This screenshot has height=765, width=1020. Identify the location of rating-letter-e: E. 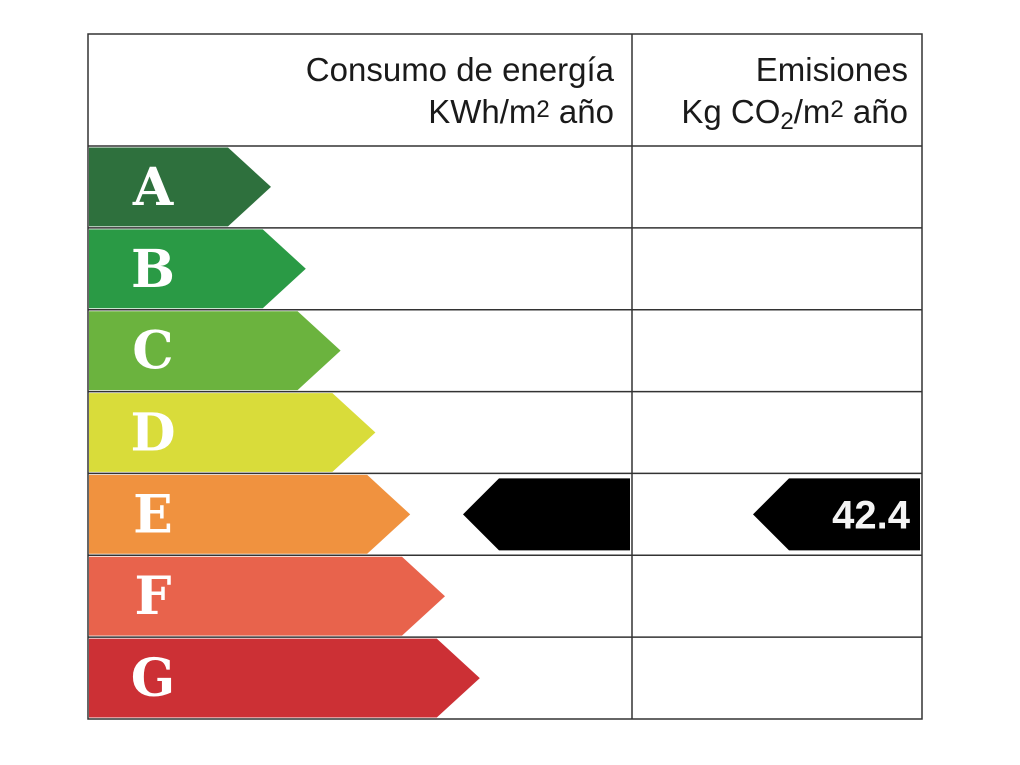
(153, 514).